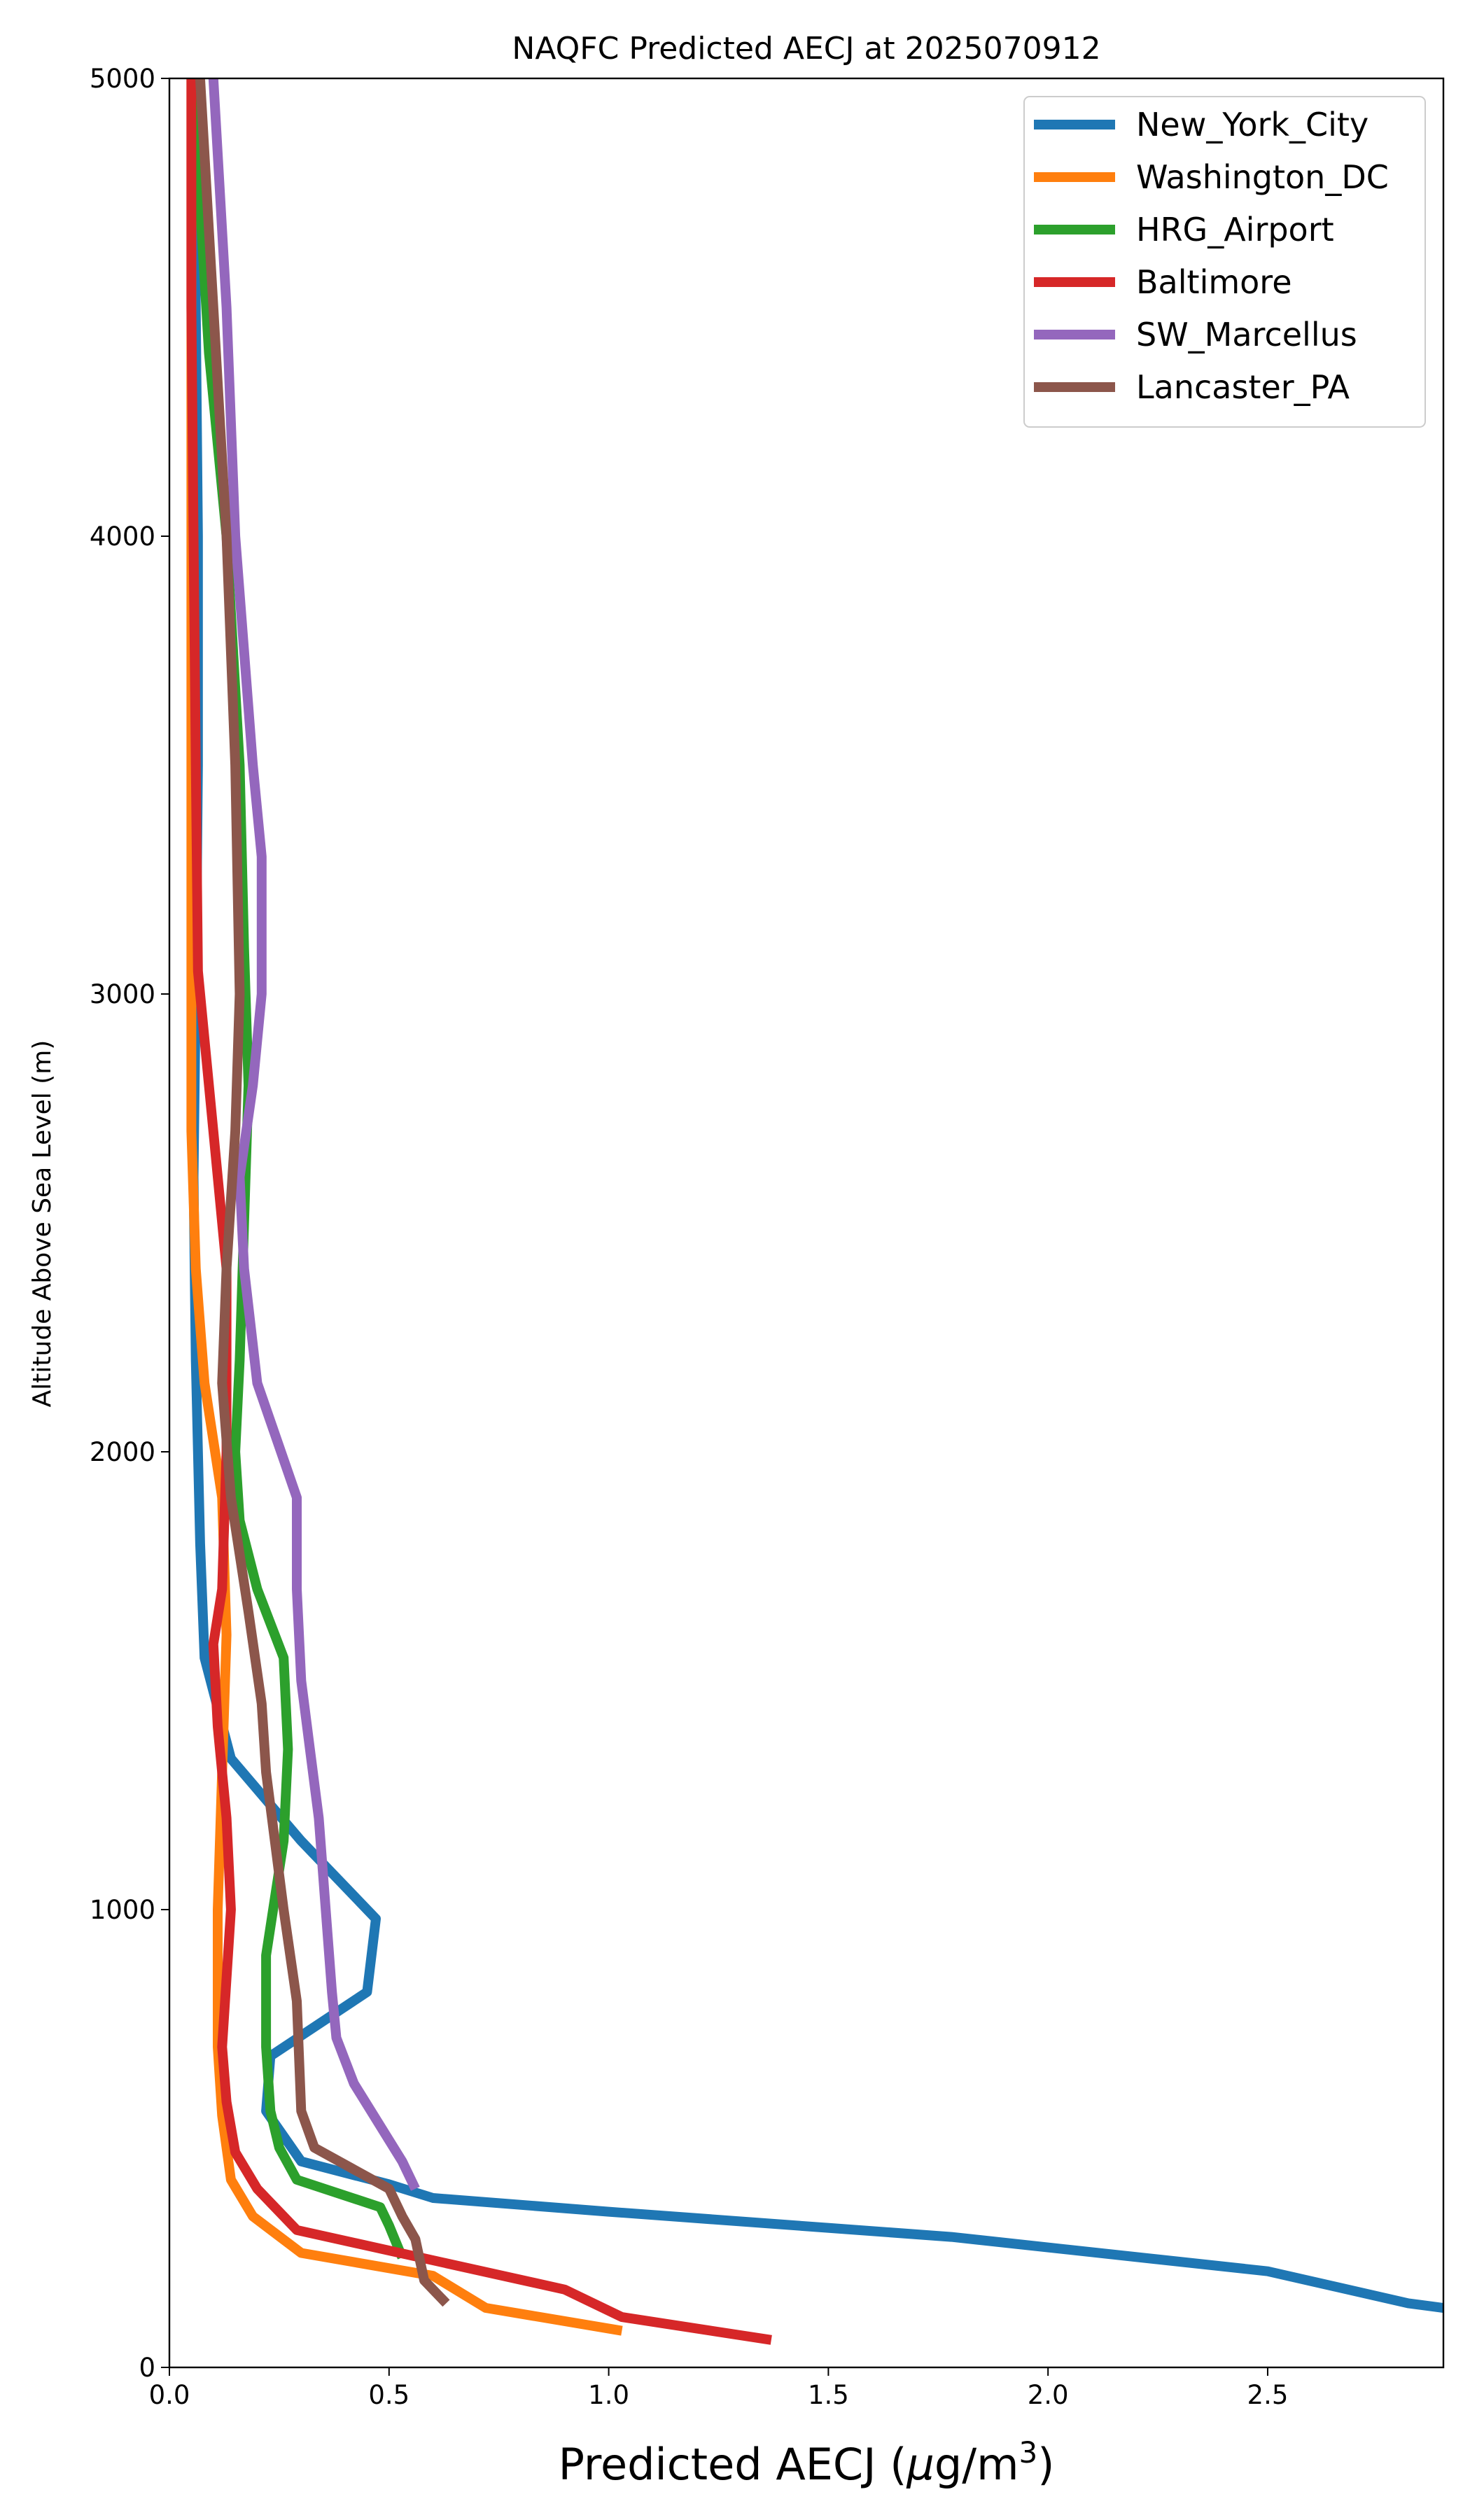 The height and width of the screenshot is (2520, 1470). Describe the element at coordinates (1214, 282) in the screenshot. I see `legend-label-baltimore: Baltimore` at that location.